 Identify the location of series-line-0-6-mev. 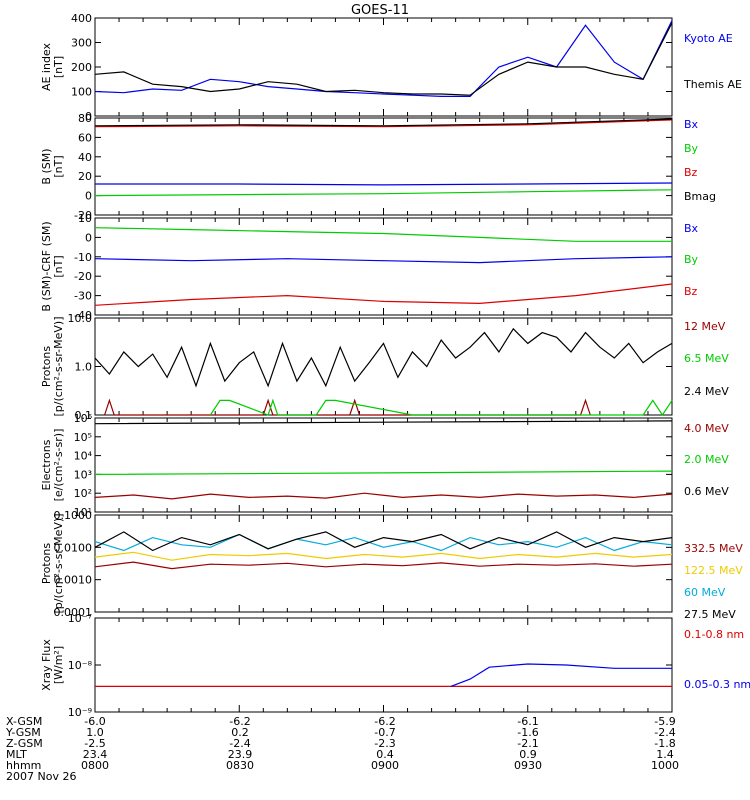
(383, 422).